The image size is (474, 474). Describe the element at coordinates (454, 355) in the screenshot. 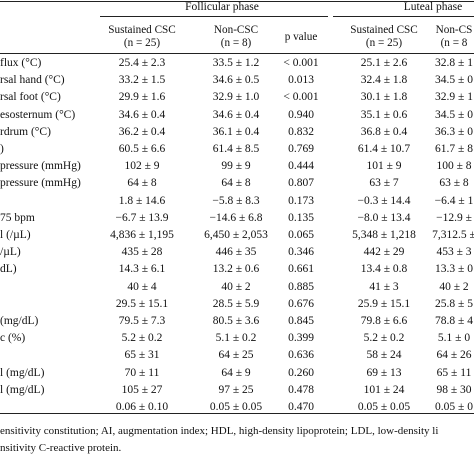

I see `table-cell: 64 ± 26` at that location.